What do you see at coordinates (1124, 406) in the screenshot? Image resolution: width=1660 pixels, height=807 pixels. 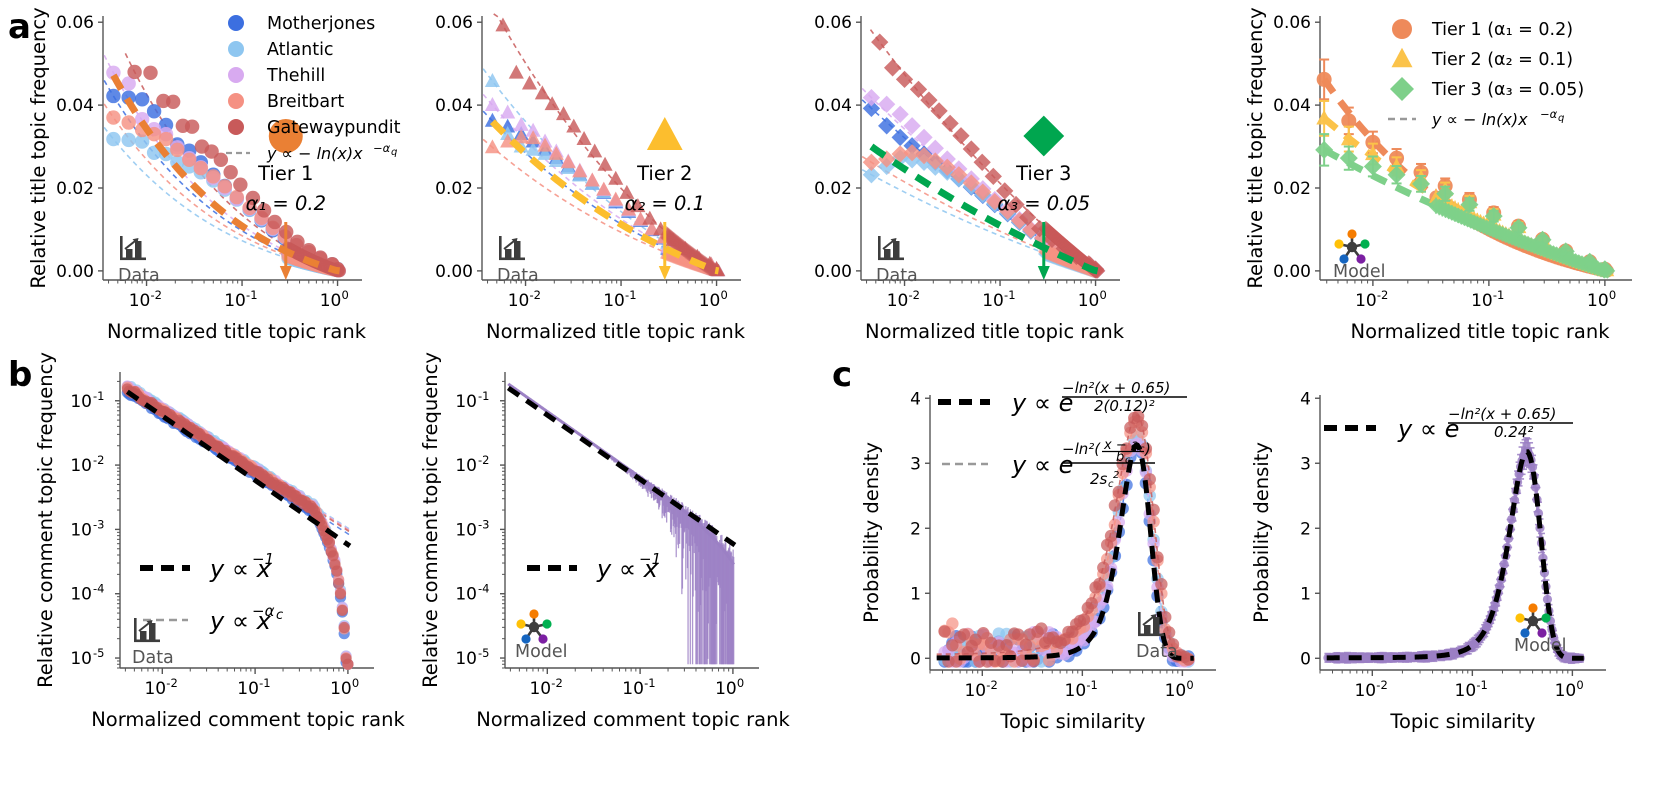 I see `svg-text: 2(0.12)²` at bounding box center [1124, 406].